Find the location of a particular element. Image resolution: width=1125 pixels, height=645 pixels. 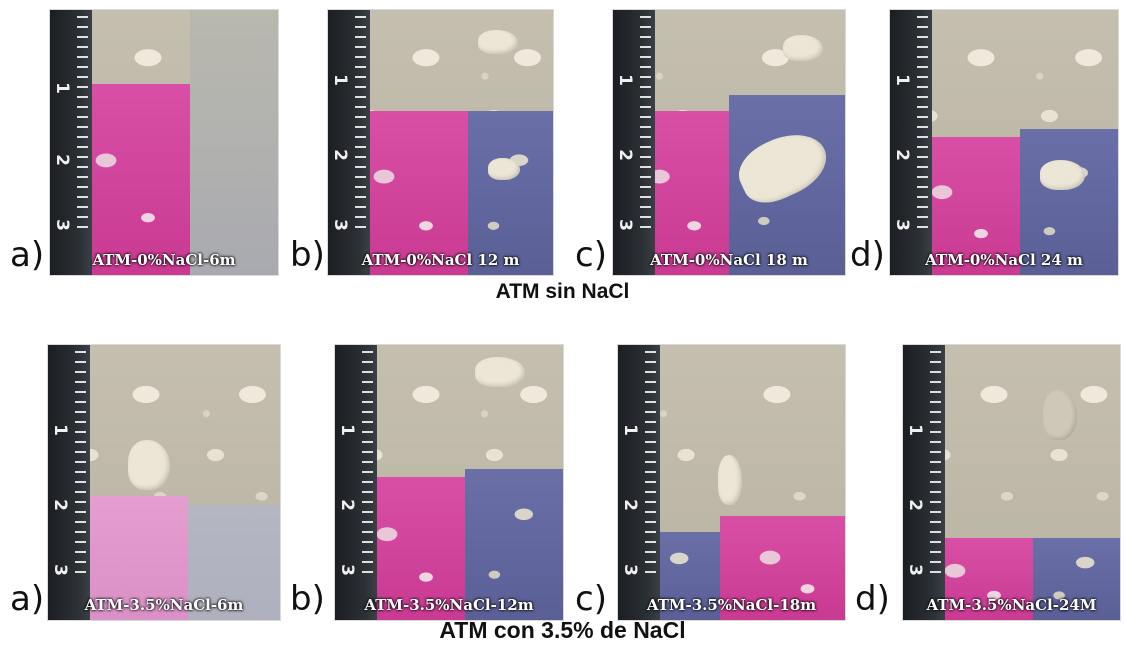

panel-top-d: d) 1 2 3 ATM-0%NaCl 24 m is located at coordinates (987, 147).